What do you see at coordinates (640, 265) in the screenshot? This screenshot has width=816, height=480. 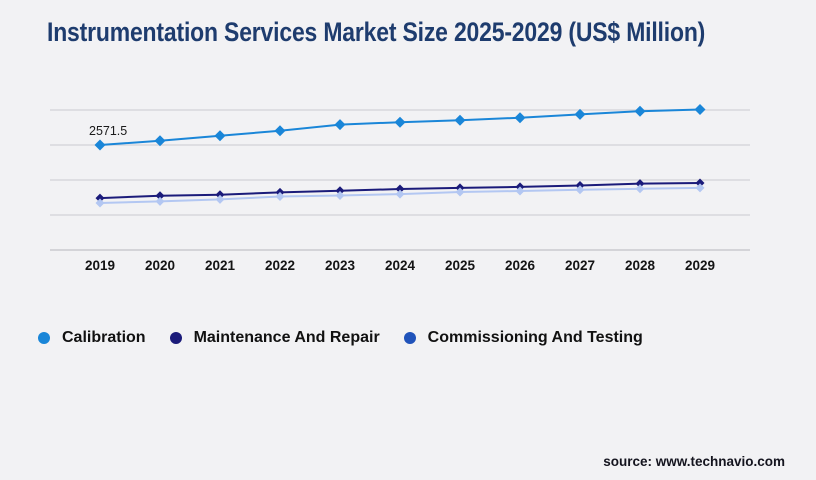 I see `x-tick-label: 2028` at bounding box center [640, 265].